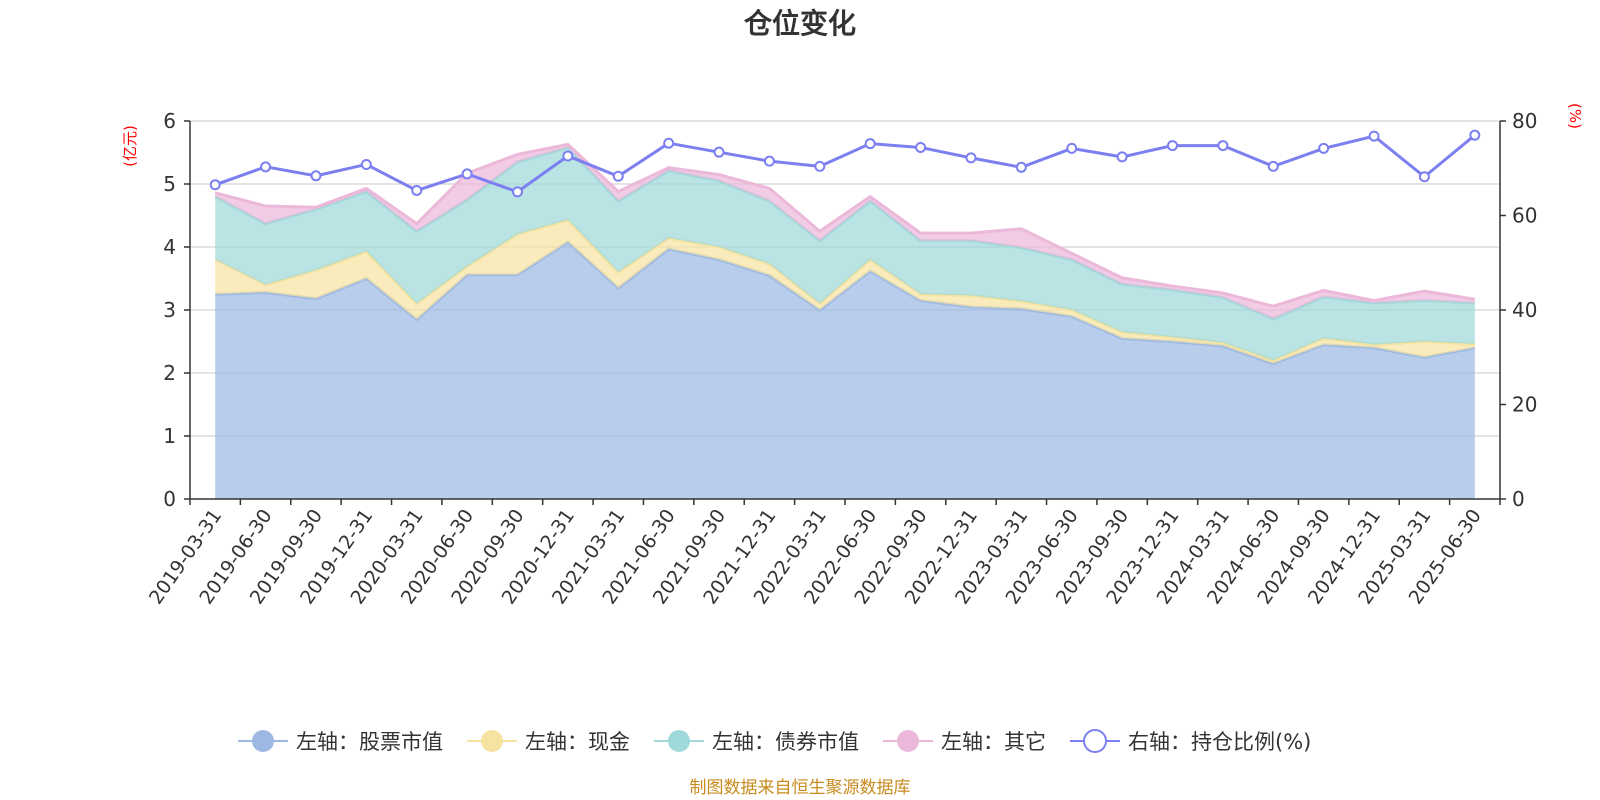 The width and height of the screenshot is (1600, 800). Describe the element at coordinates (1524, 216) in the screenshot. I see `right-tick-label: 60` at that location.